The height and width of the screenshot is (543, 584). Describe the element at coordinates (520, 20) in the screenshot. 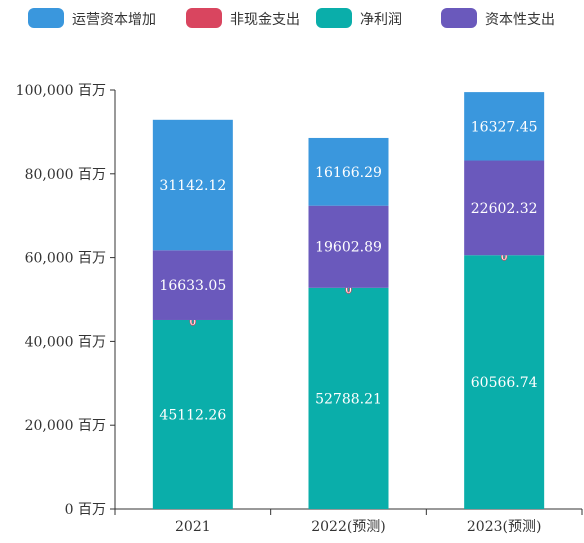

I see `legend-label: 资本性支出` at that location.